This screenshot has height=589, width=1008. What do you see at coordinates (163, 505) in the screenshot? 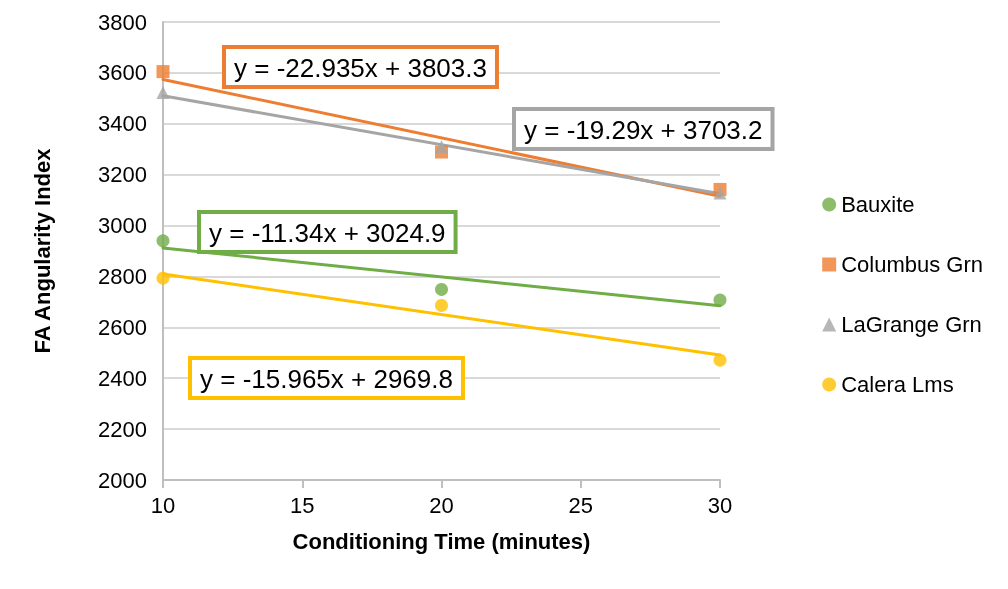
I see `x-tick-label: 10` at bounding box center [163, 505].